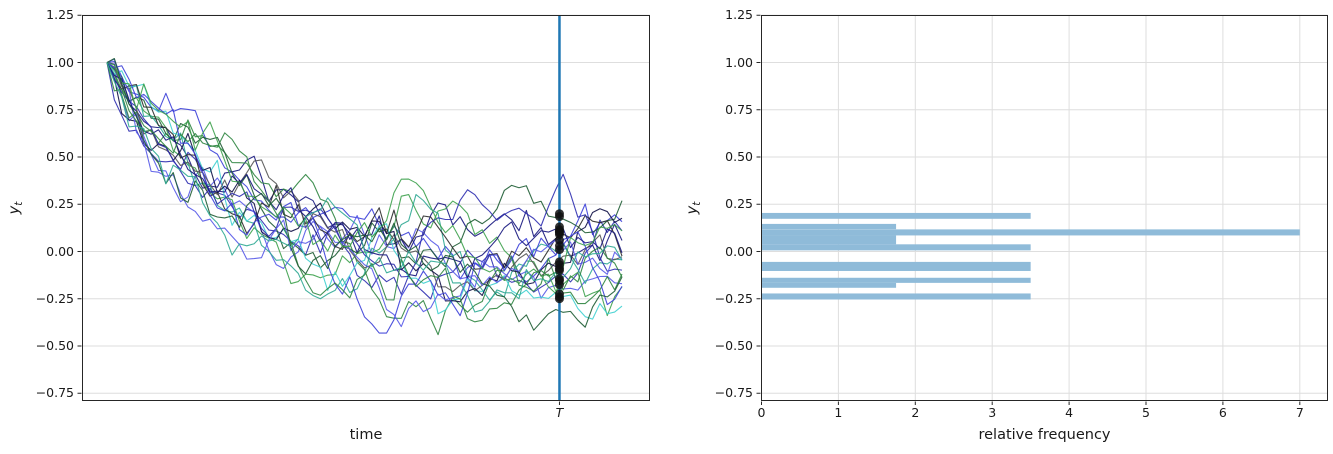  What do you see at coordinates (60, 62) in the screenshot?
I see `left-y-tick-label: 1.00` at bounding box center [60, 62].